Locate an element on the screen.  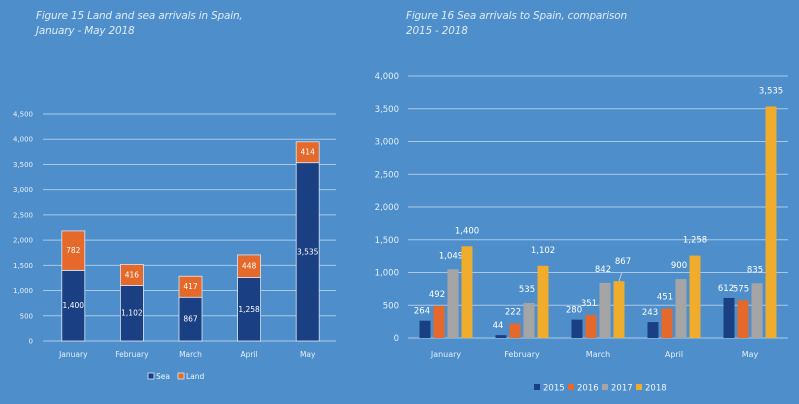
legend-swatch-land is located at coordinates (181, 376).